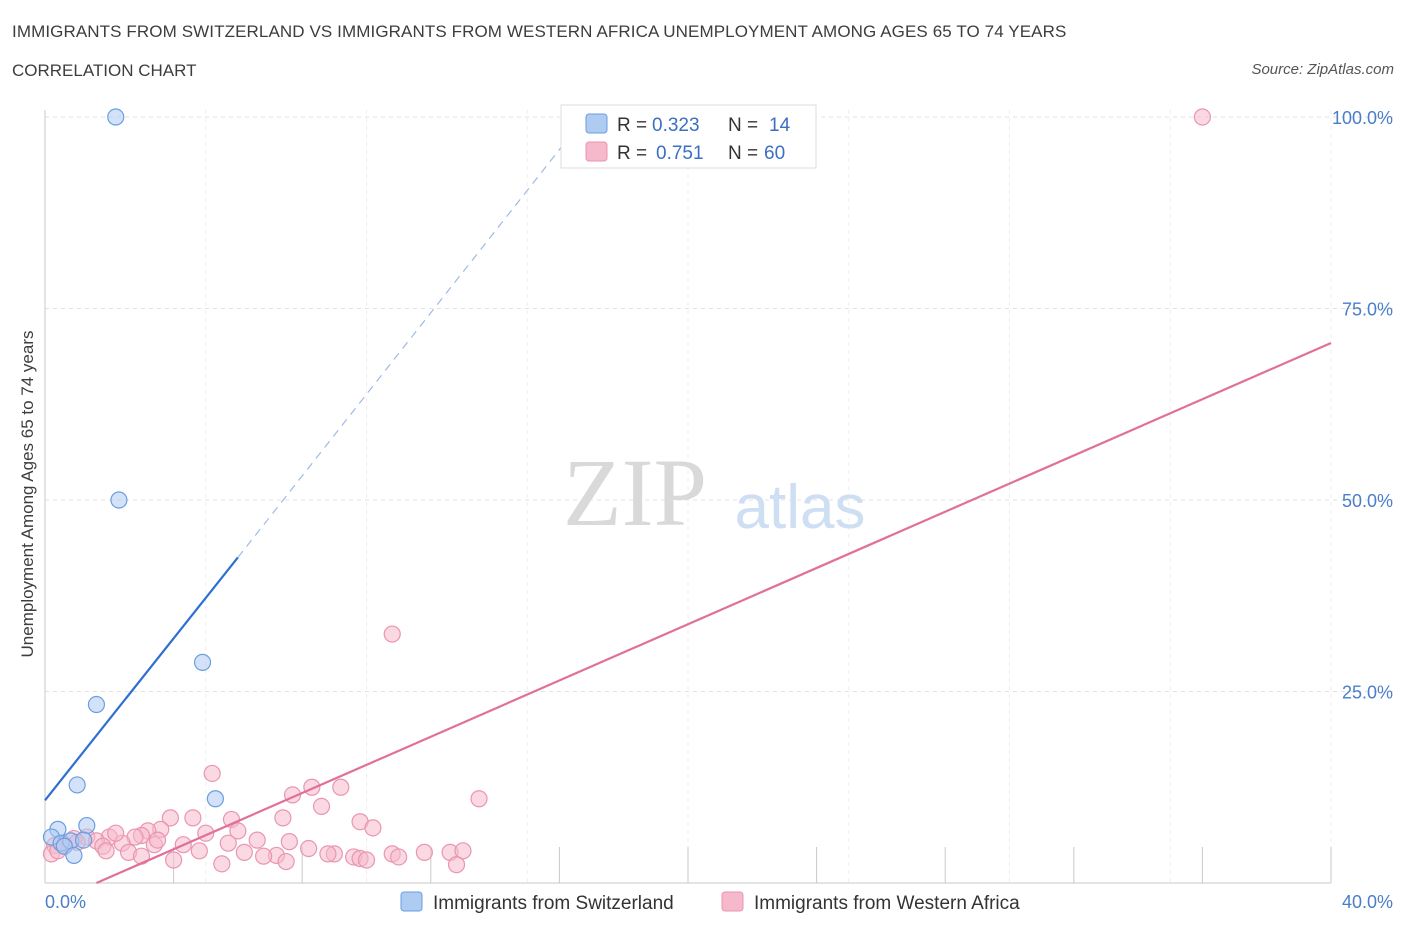  What do you see at coordinates (632, 125) in the screenshot?
I see `legend-r-label-switzerland: R =` at bounding box center [632, 125].